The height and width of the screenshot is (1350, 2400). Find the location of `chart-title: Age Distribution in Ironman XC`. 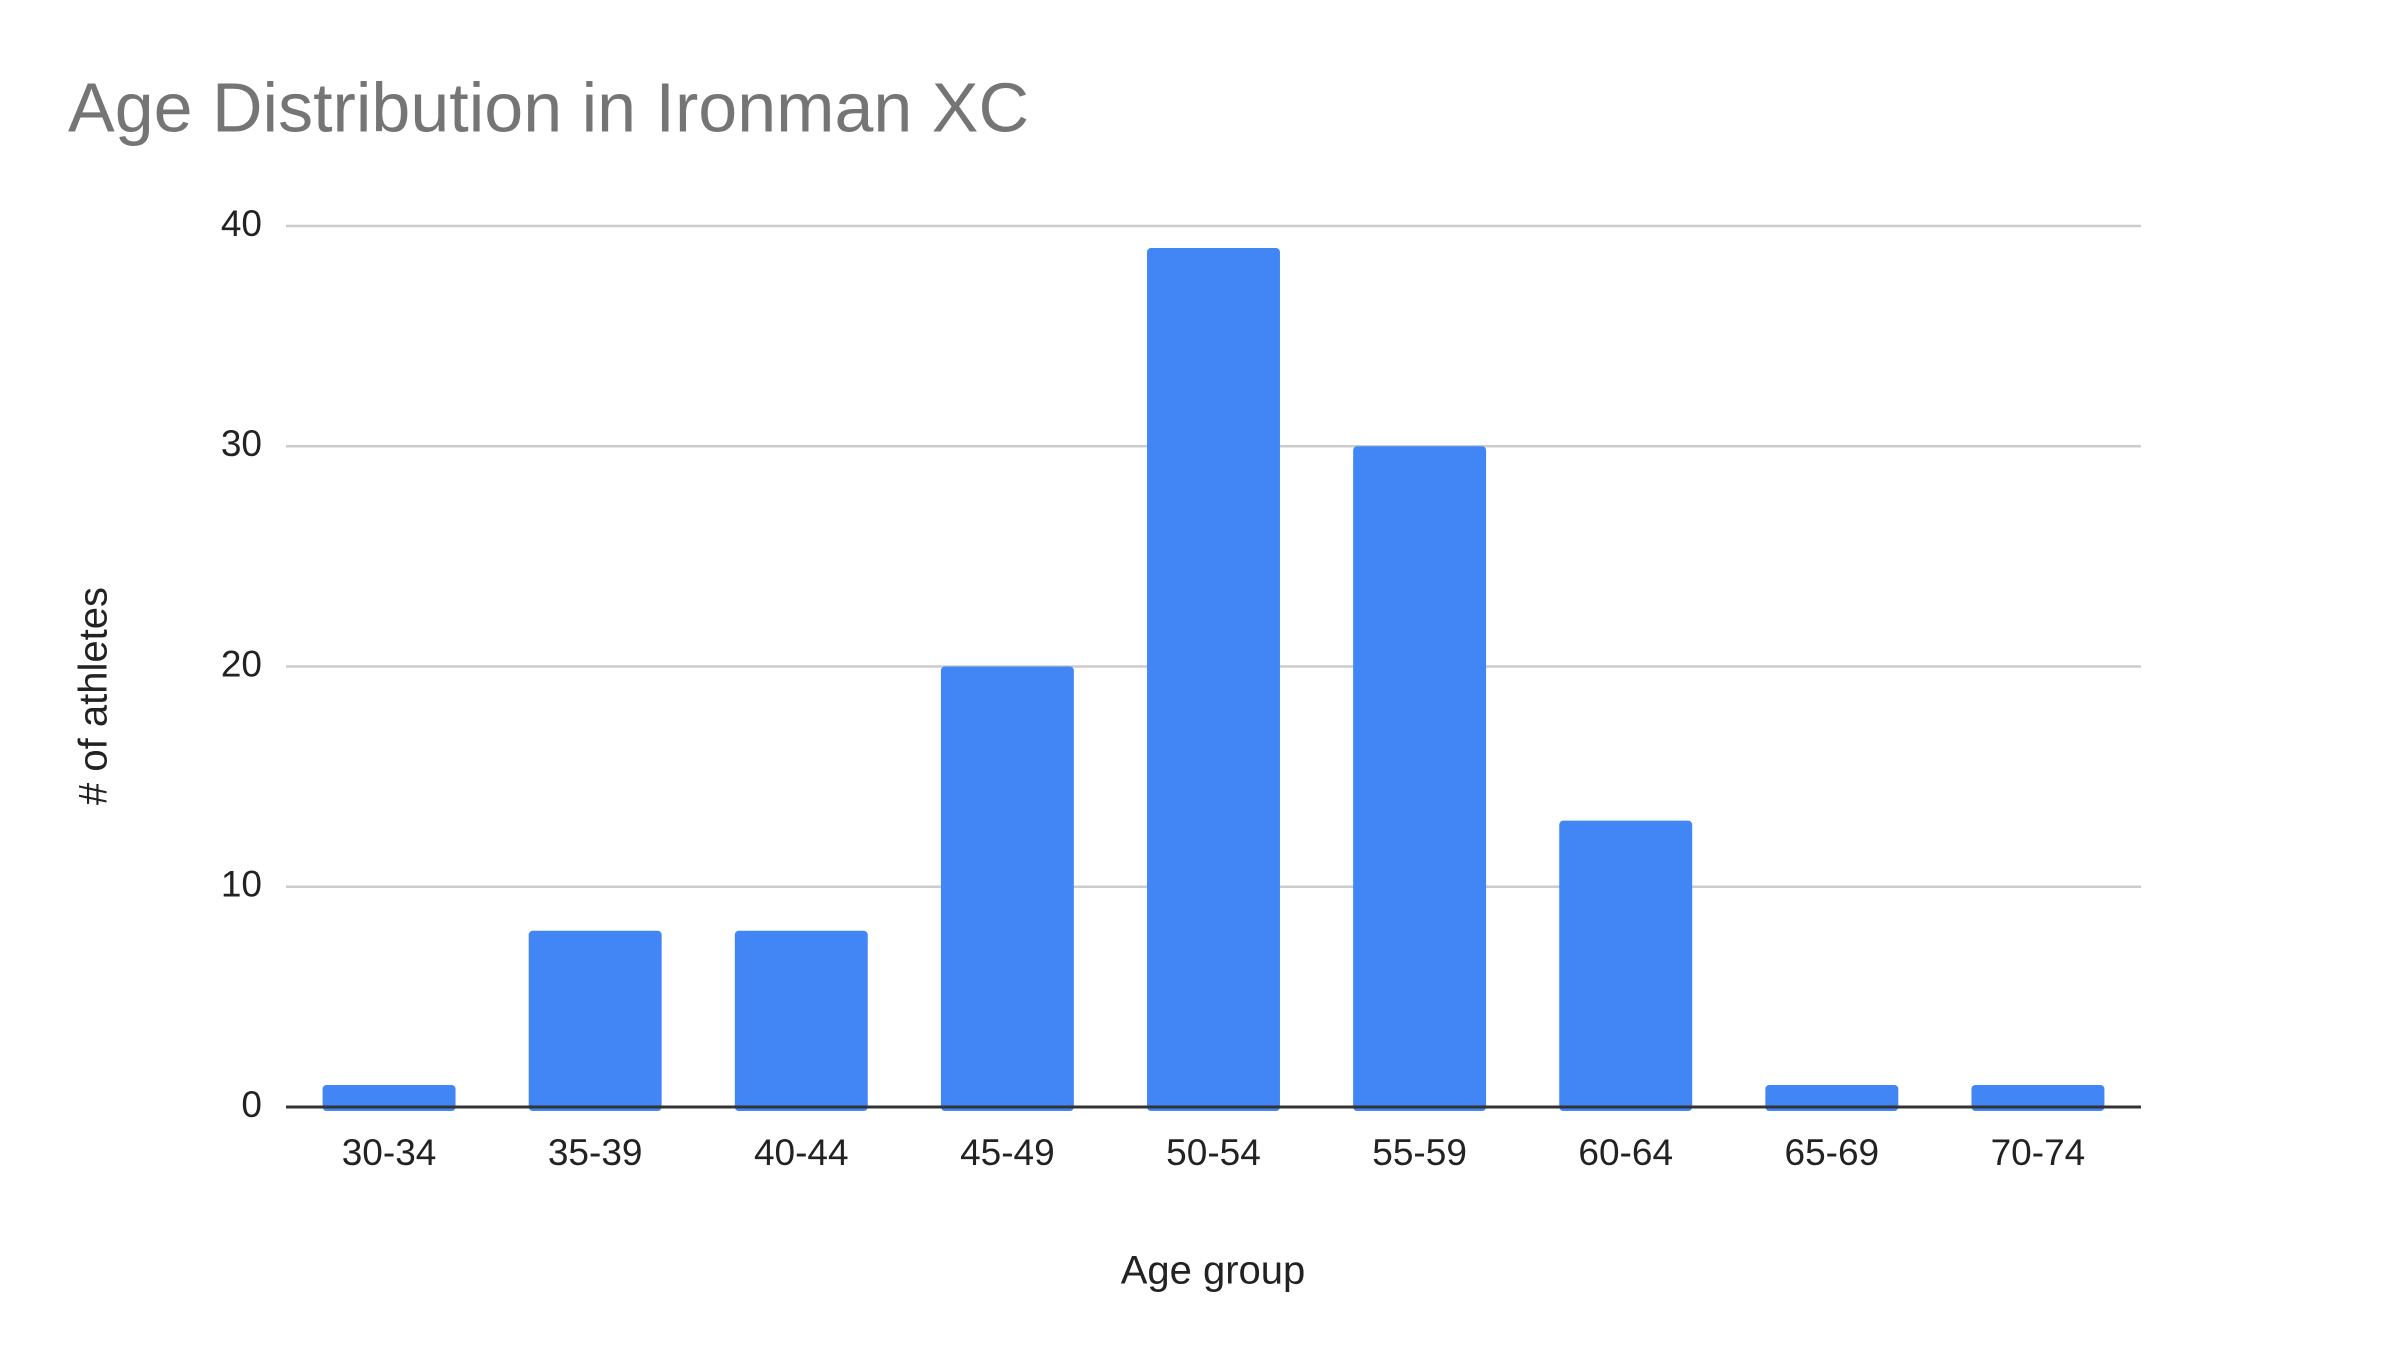

chart-title: Age Distribution in Ironman XC is located at coordinates (548, 107).